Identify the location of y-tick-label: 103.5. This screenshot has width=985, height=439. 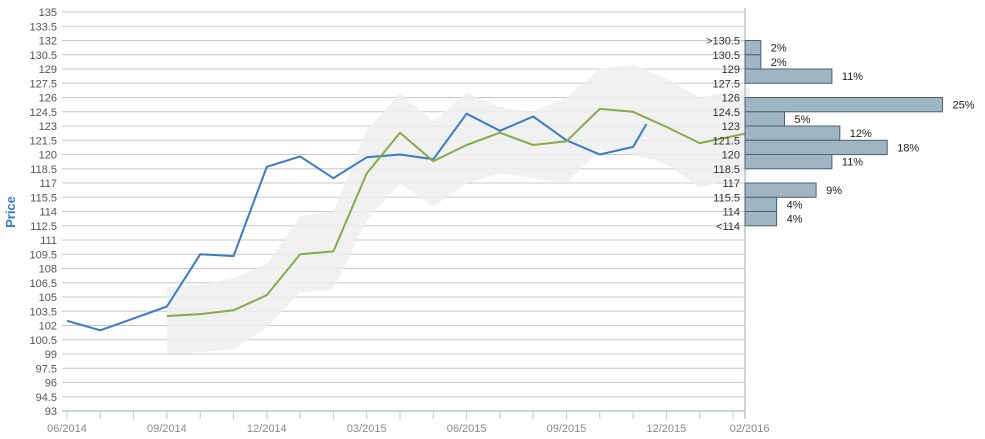
(43, 312).